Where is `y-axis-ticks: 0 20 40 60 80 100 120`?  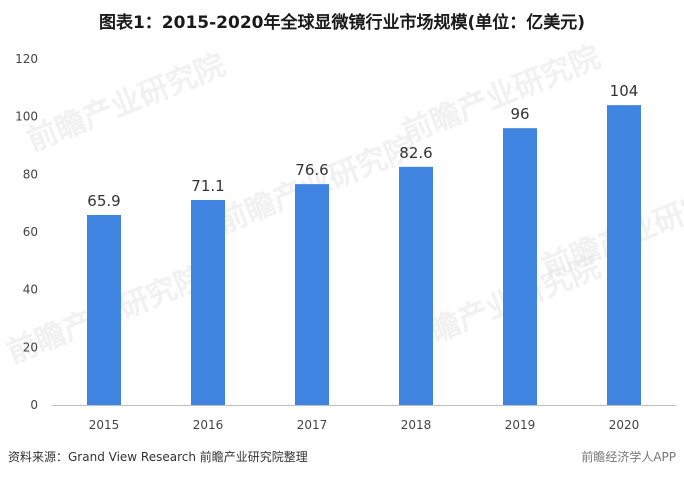
y-axis-ticks: 0 20 40 60 80 100 120 is located at coordinates (26, 232).